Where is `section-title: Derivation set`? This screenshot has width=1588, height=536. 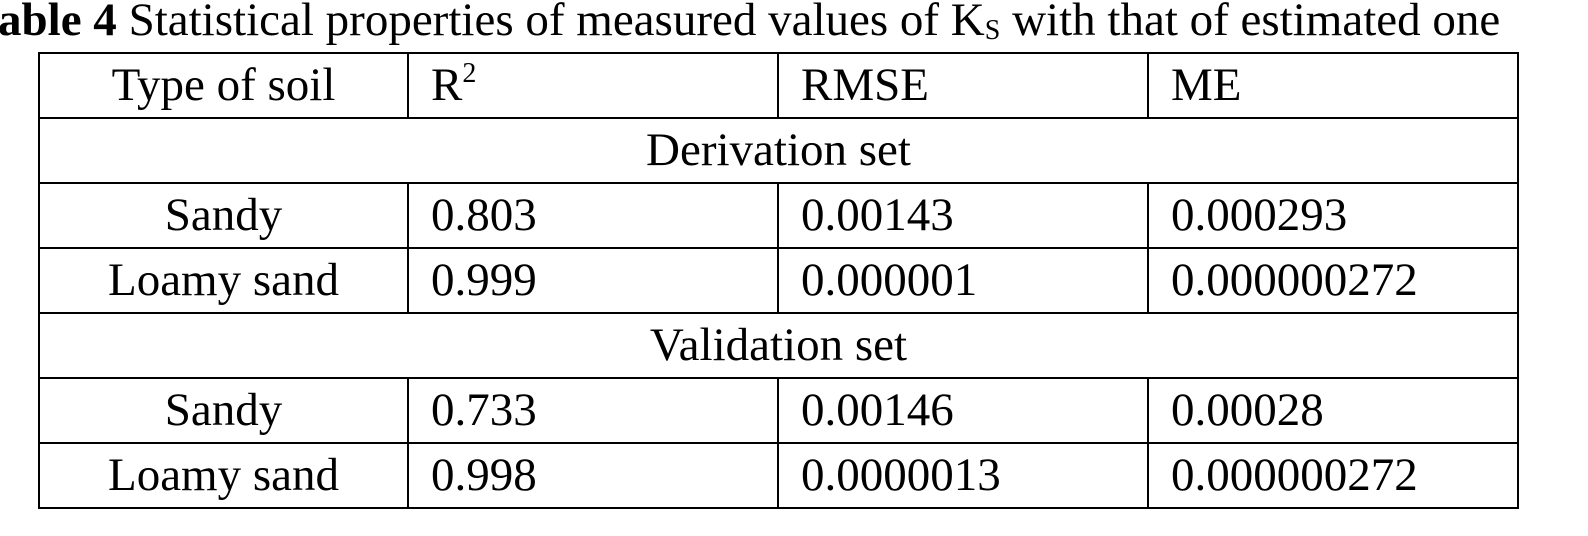 section-title: Derivation set is located at coordinates (778, 150).